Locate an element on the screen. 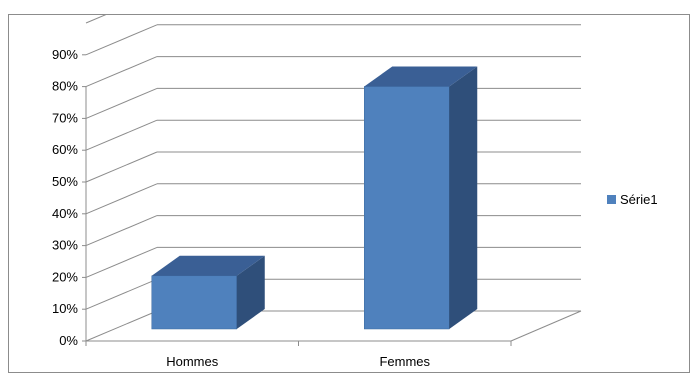 This screenshot has width=700, height=379. y-tick-label: 0% is located at coordinates (68, 340).